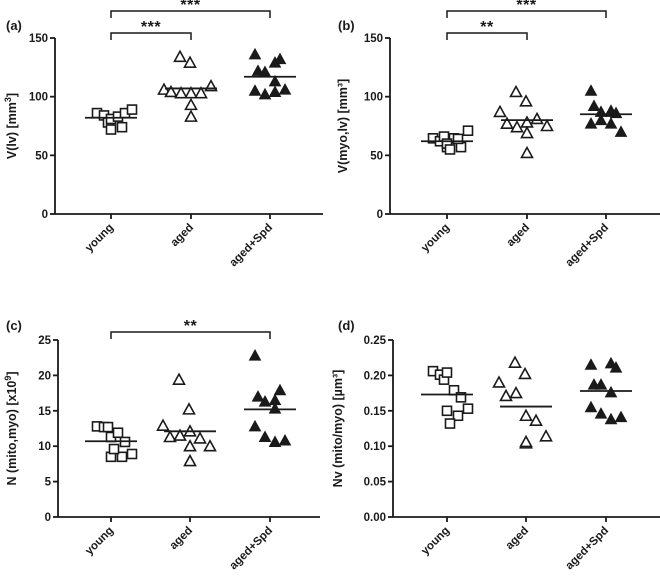 Image resolution: width=660 pixels, height=578 pixels. I want to click on y-tick-label: 0.00, so click(375, 518).